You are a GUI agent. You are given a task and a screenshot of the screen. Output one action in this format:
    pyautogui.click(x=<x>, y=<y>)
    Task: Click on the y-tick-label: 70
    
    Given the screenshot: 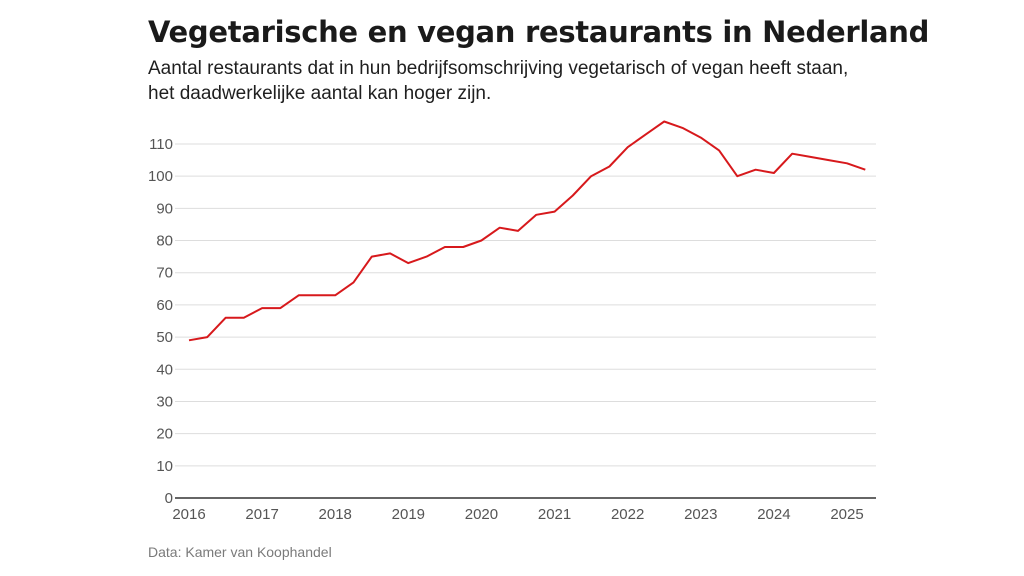 What is the action you would take?
    pyautogui.click(x=164, y=273)
    